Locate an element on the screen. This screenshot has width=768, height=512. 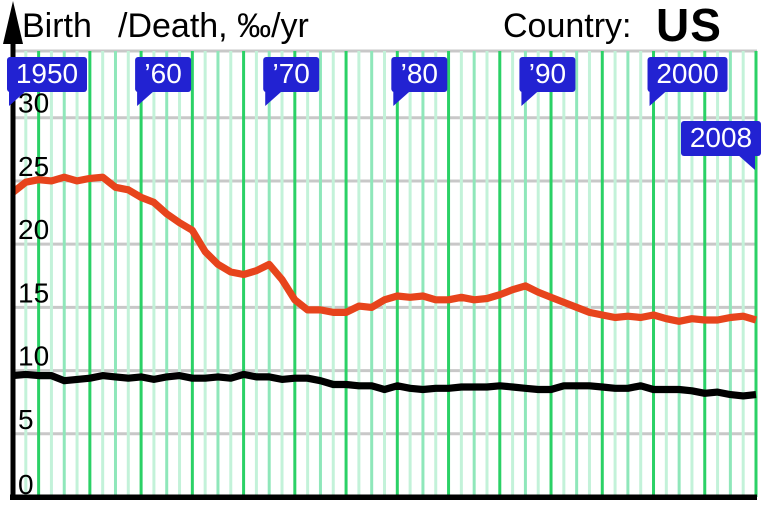
title-birth-label: Birth is located at coordinates (57, 26).